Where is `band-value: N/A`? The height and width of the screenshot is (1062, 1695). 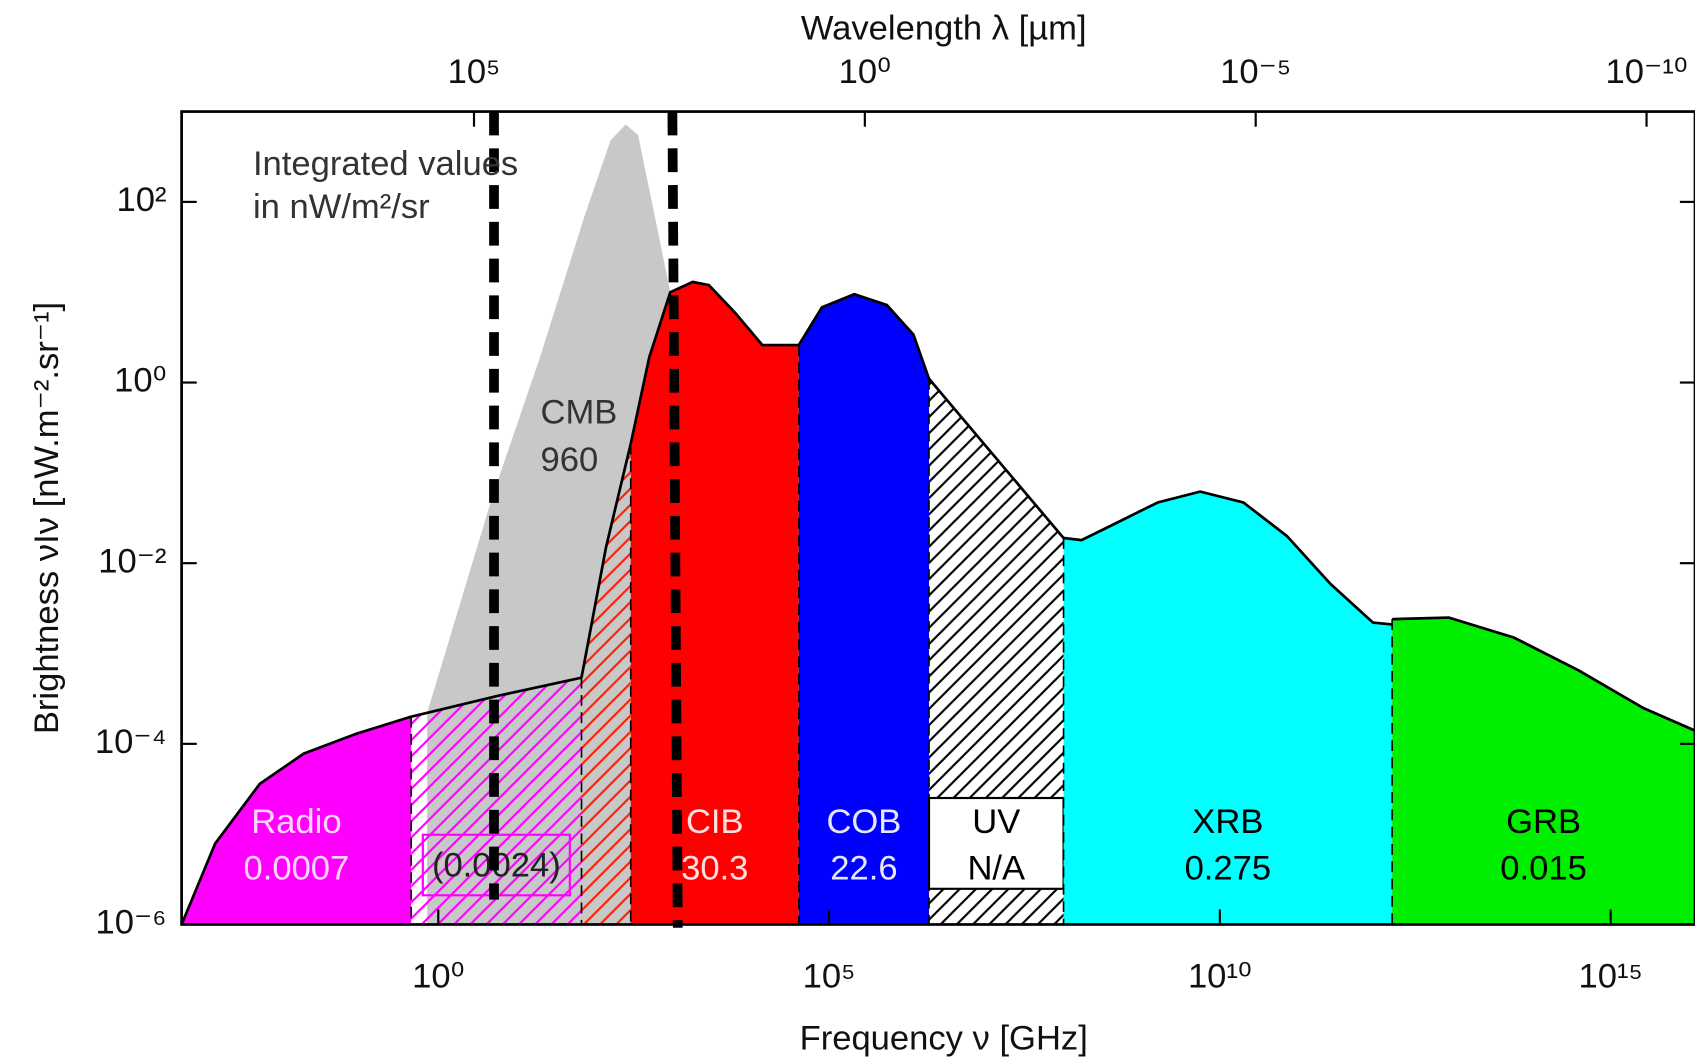 band-value: N/A is located at coordinates (996, 869).